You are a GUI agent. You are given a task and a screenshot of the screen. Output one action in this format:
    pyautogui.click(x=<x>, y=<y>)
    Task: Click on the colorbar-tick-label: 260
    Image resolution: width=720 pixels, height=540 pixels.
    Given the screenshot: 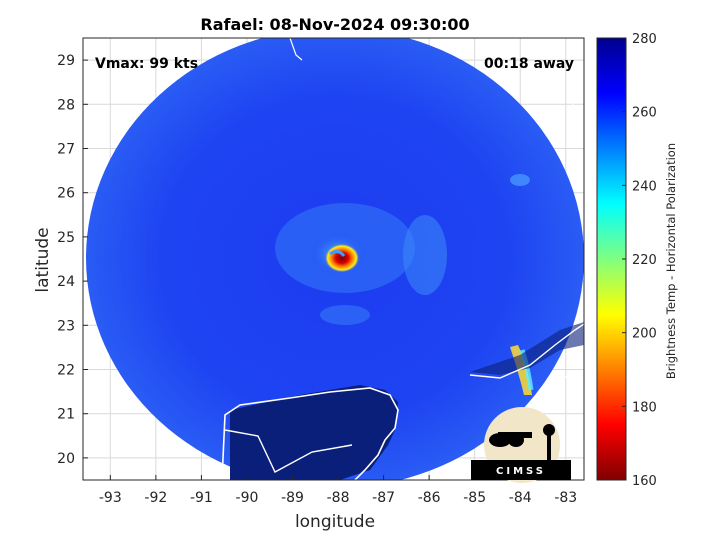 What is the action you would take?
    pyautogui.click(x=644, y=113)
    